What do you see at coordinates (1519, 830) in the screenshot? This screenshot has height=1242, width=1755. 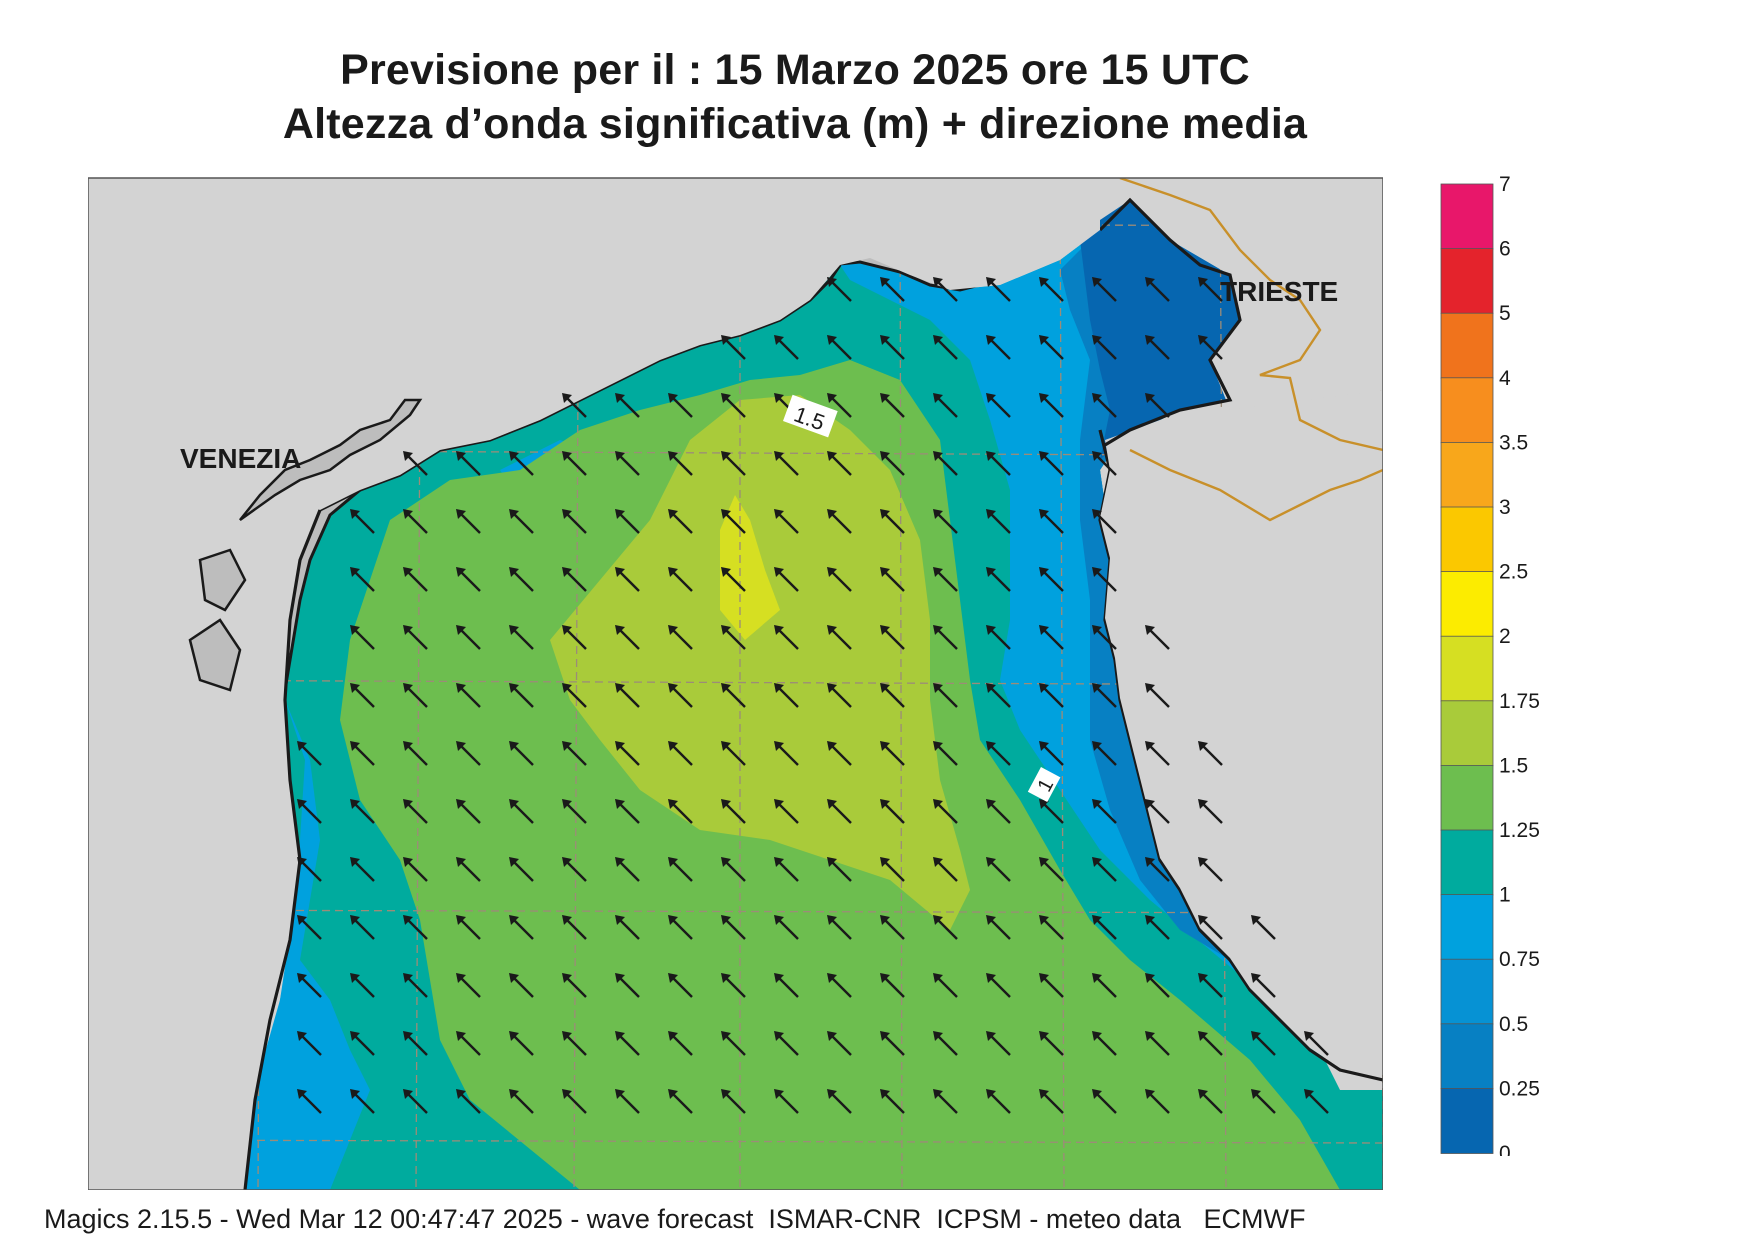 I see `legend-level-label: 1.25` at bounding box center [1519, 830].